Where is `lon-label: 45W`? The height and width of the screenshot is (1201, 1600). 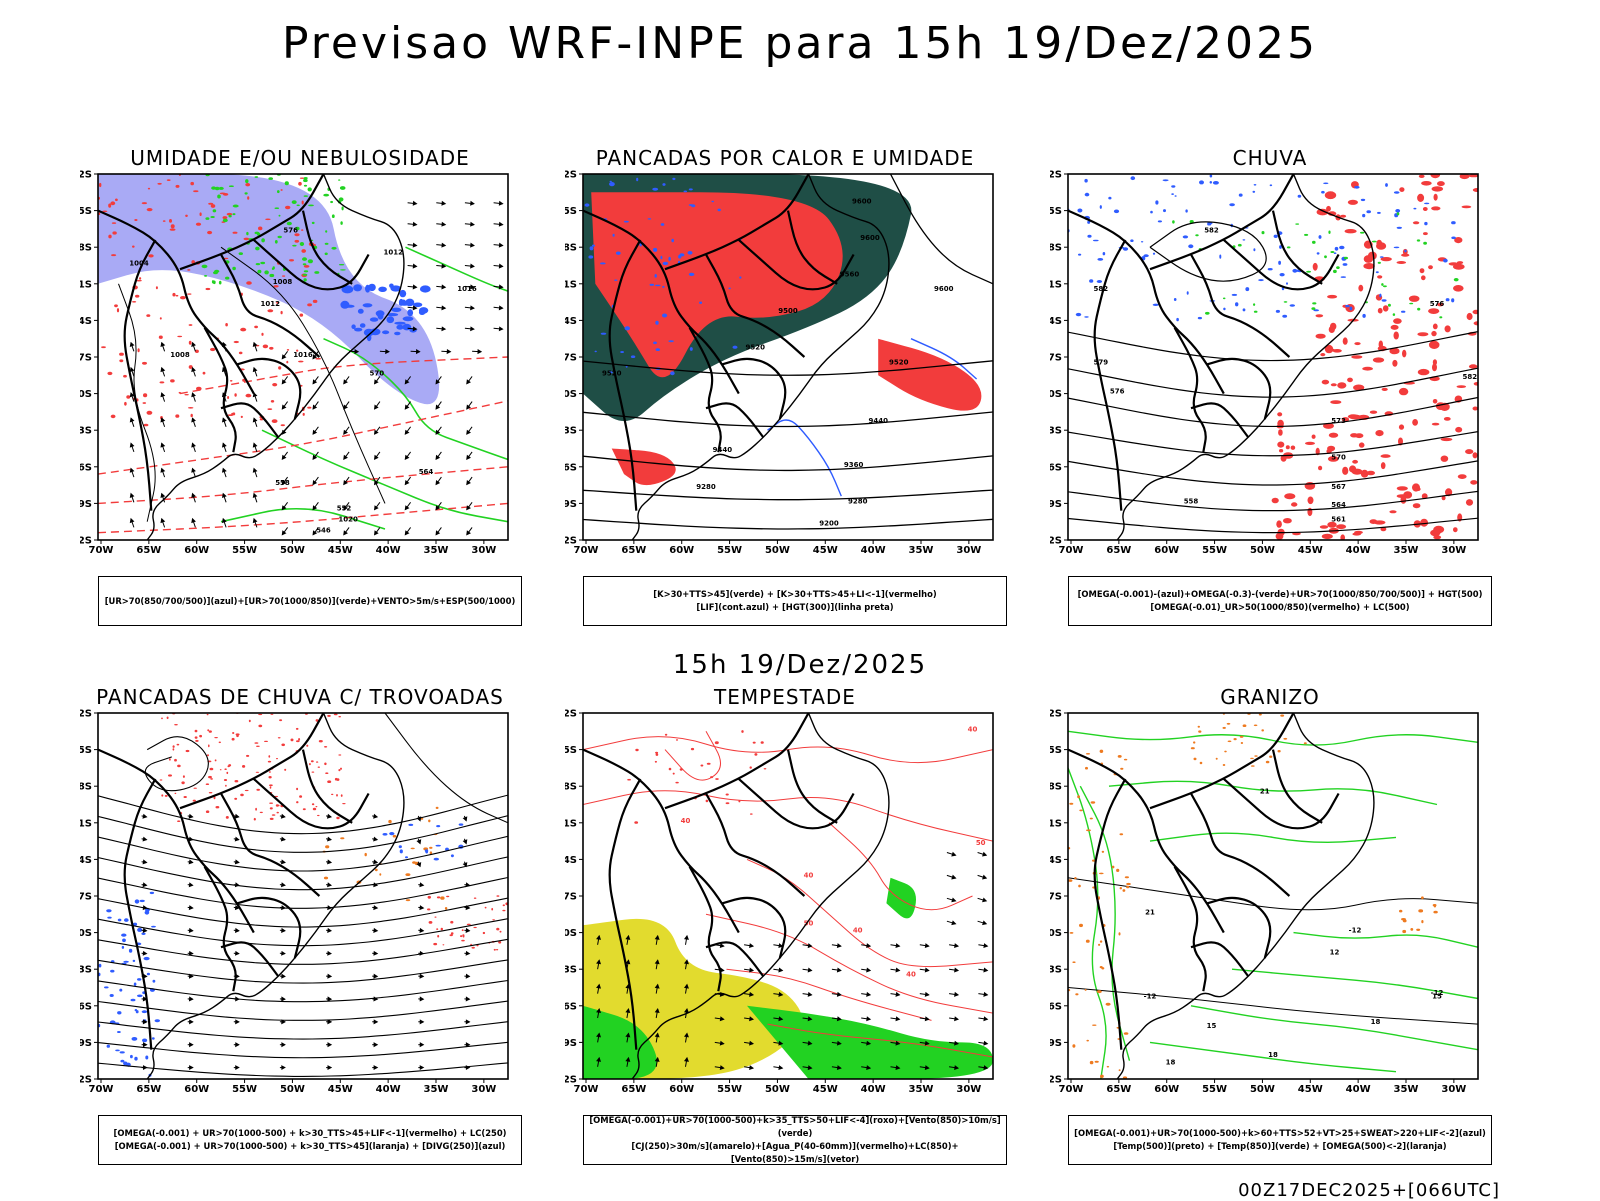 lon-label: 45W is located at coordinates (1310, 1089).